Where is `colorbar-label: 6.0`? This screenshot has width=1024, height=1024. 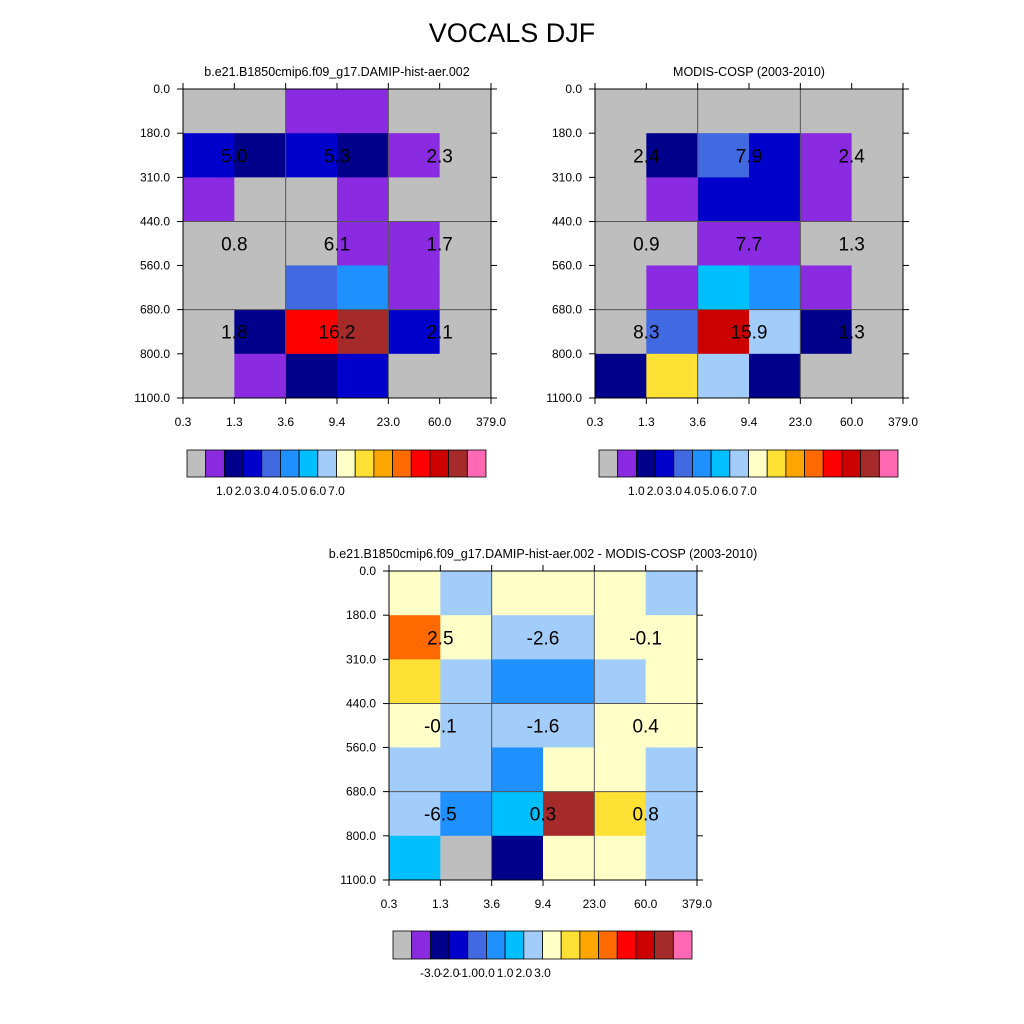 colorbar-label: 6.0 is located at coordinates (317, 491).